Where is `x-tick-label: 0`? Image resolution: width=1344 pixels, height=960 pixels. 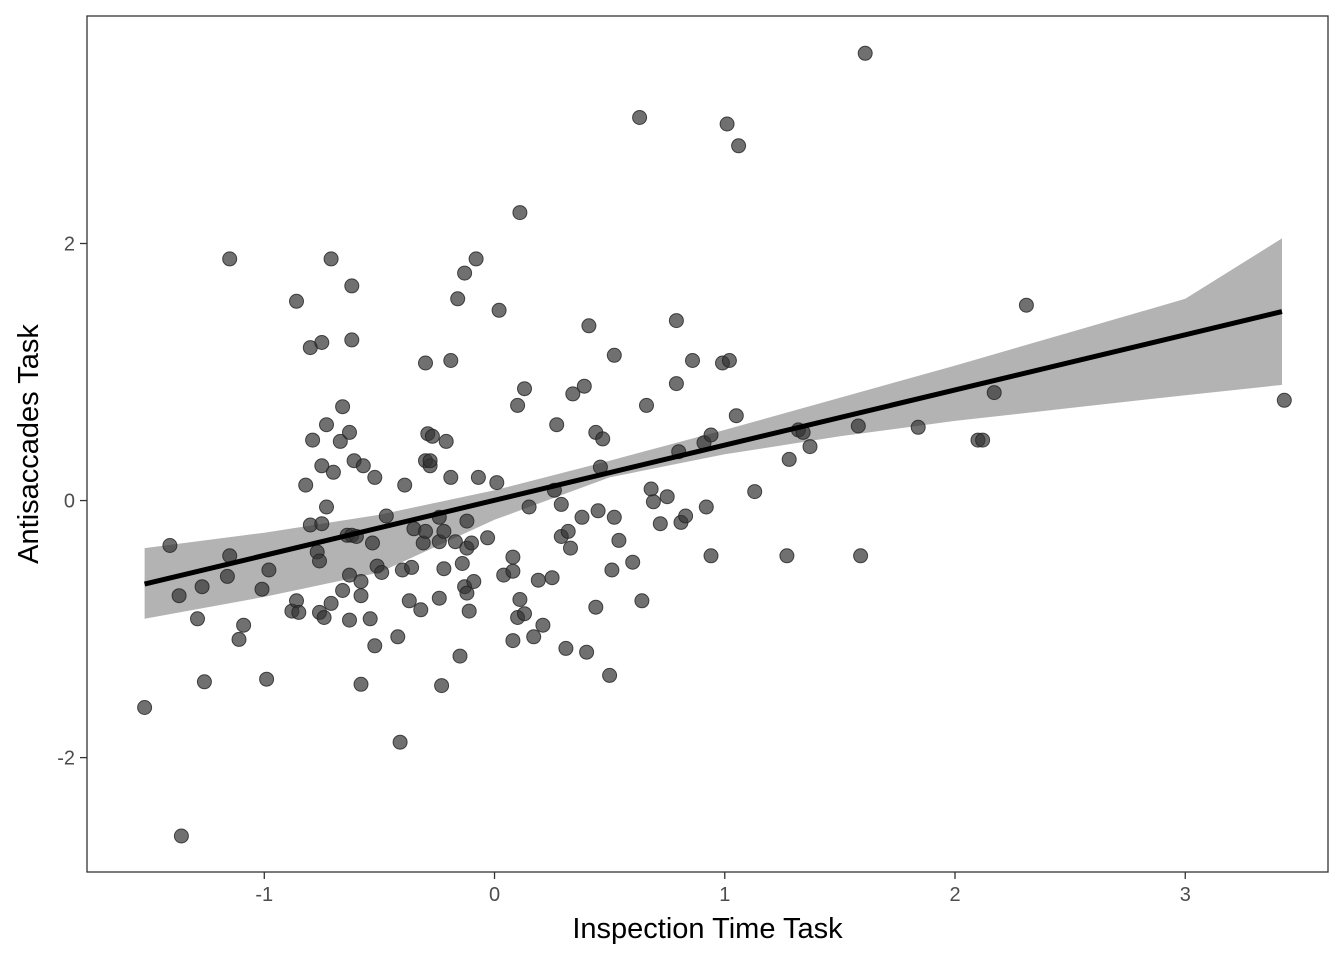
x-tick-label: 0 is located at coordinates (494, 895).